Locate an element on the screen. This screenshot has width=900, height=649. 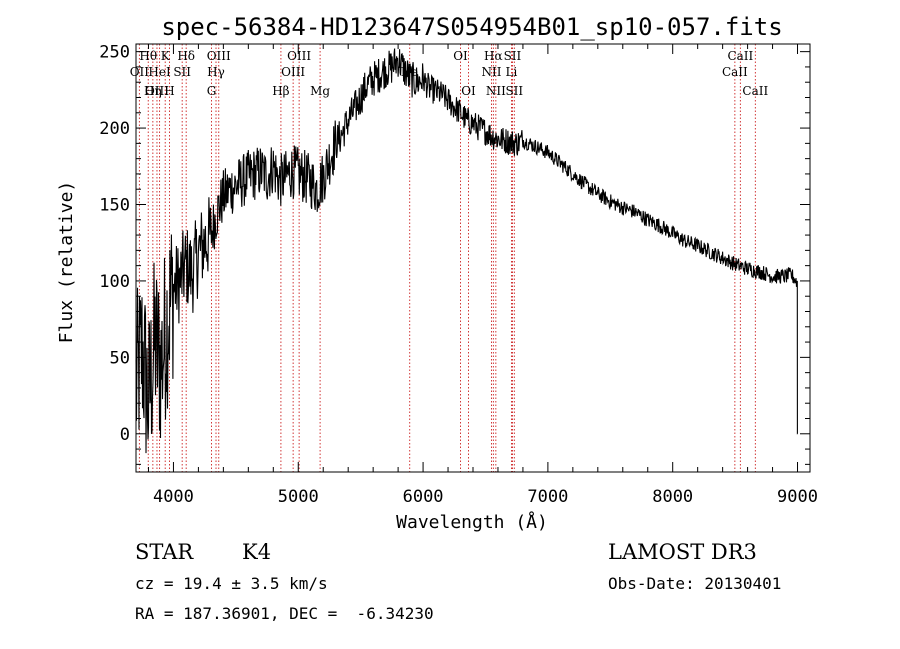
spectral-line-label: Hγ is located at coordinates (216, 72).